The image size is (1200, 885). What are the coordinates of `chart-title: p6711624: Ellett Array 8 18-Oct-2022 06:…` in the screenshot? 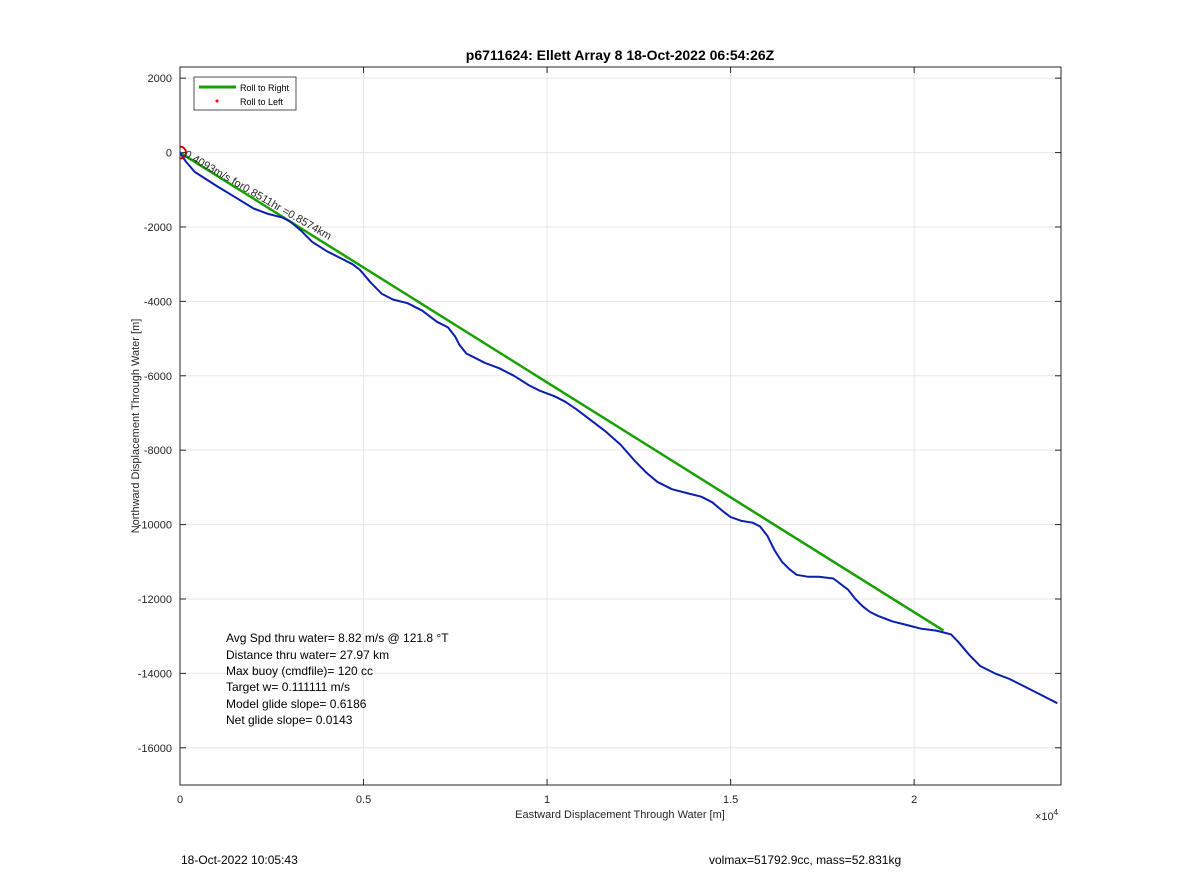 It's located at (620, 55).